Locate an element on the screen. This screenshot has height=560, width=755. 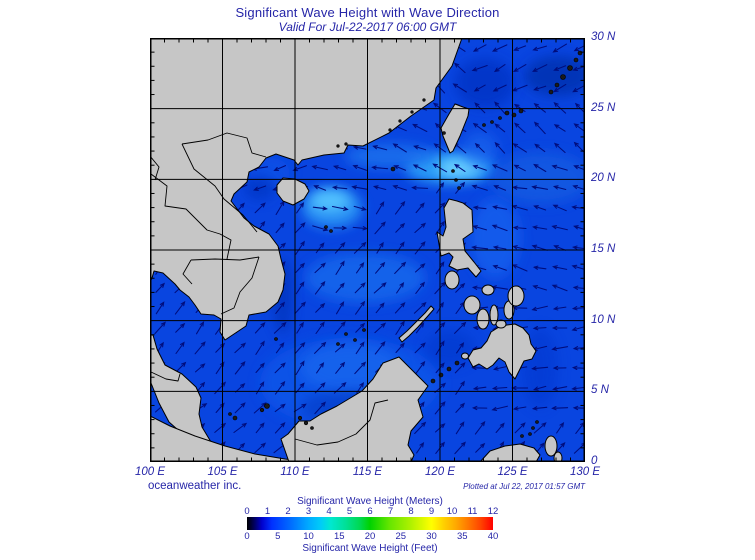
lat-label: 15 N is located at coordinates (603, 249).